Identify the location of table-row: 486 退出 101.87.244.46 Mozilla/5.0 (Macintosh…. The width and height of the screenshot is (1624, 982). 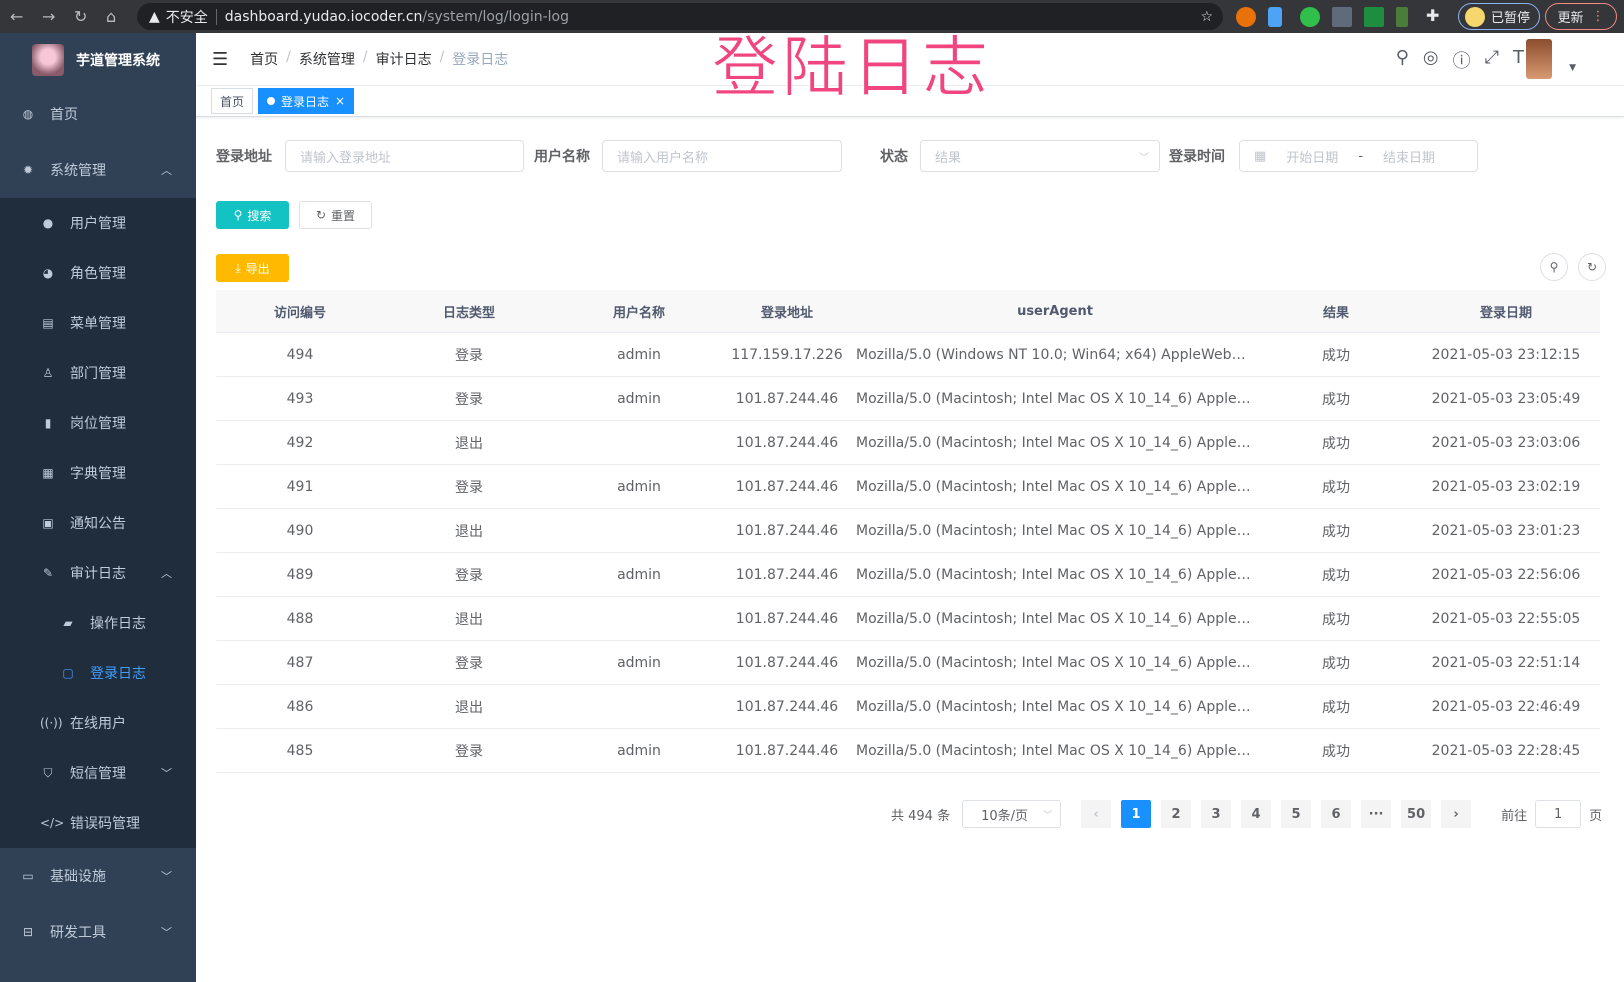
(908, 707).